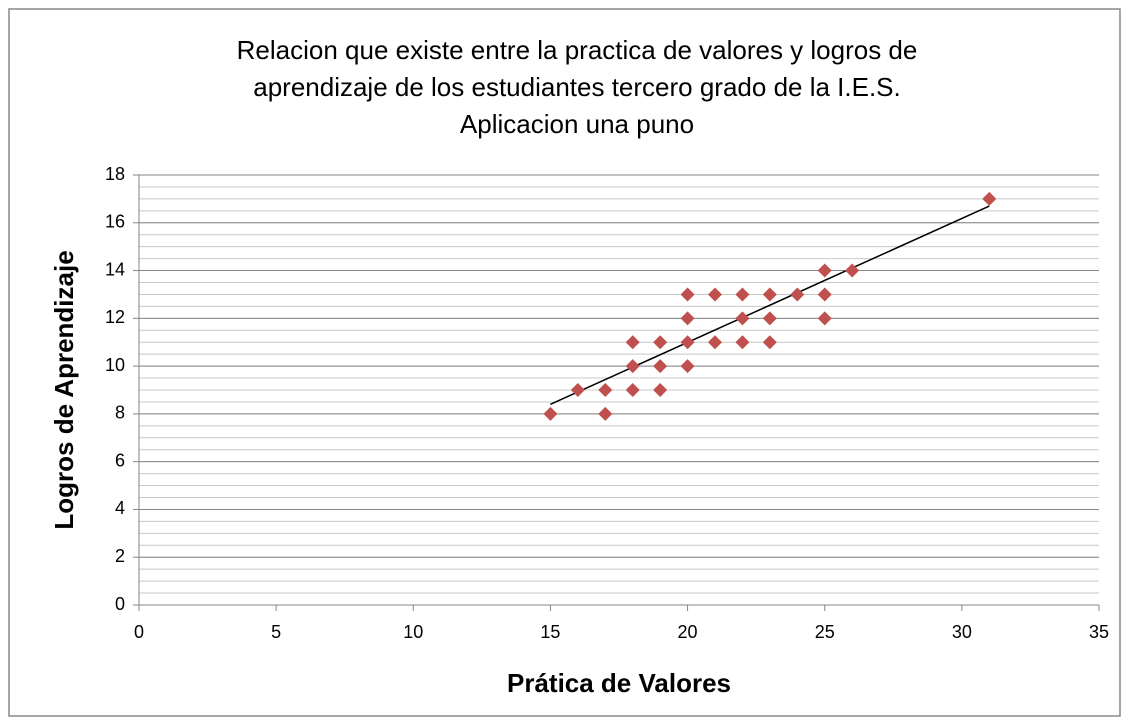 This screenshot has height=724, width=1129. Describe the element at coordinates (120, 556) in the screenshot. I see `y-tick-label: 2` at that location.